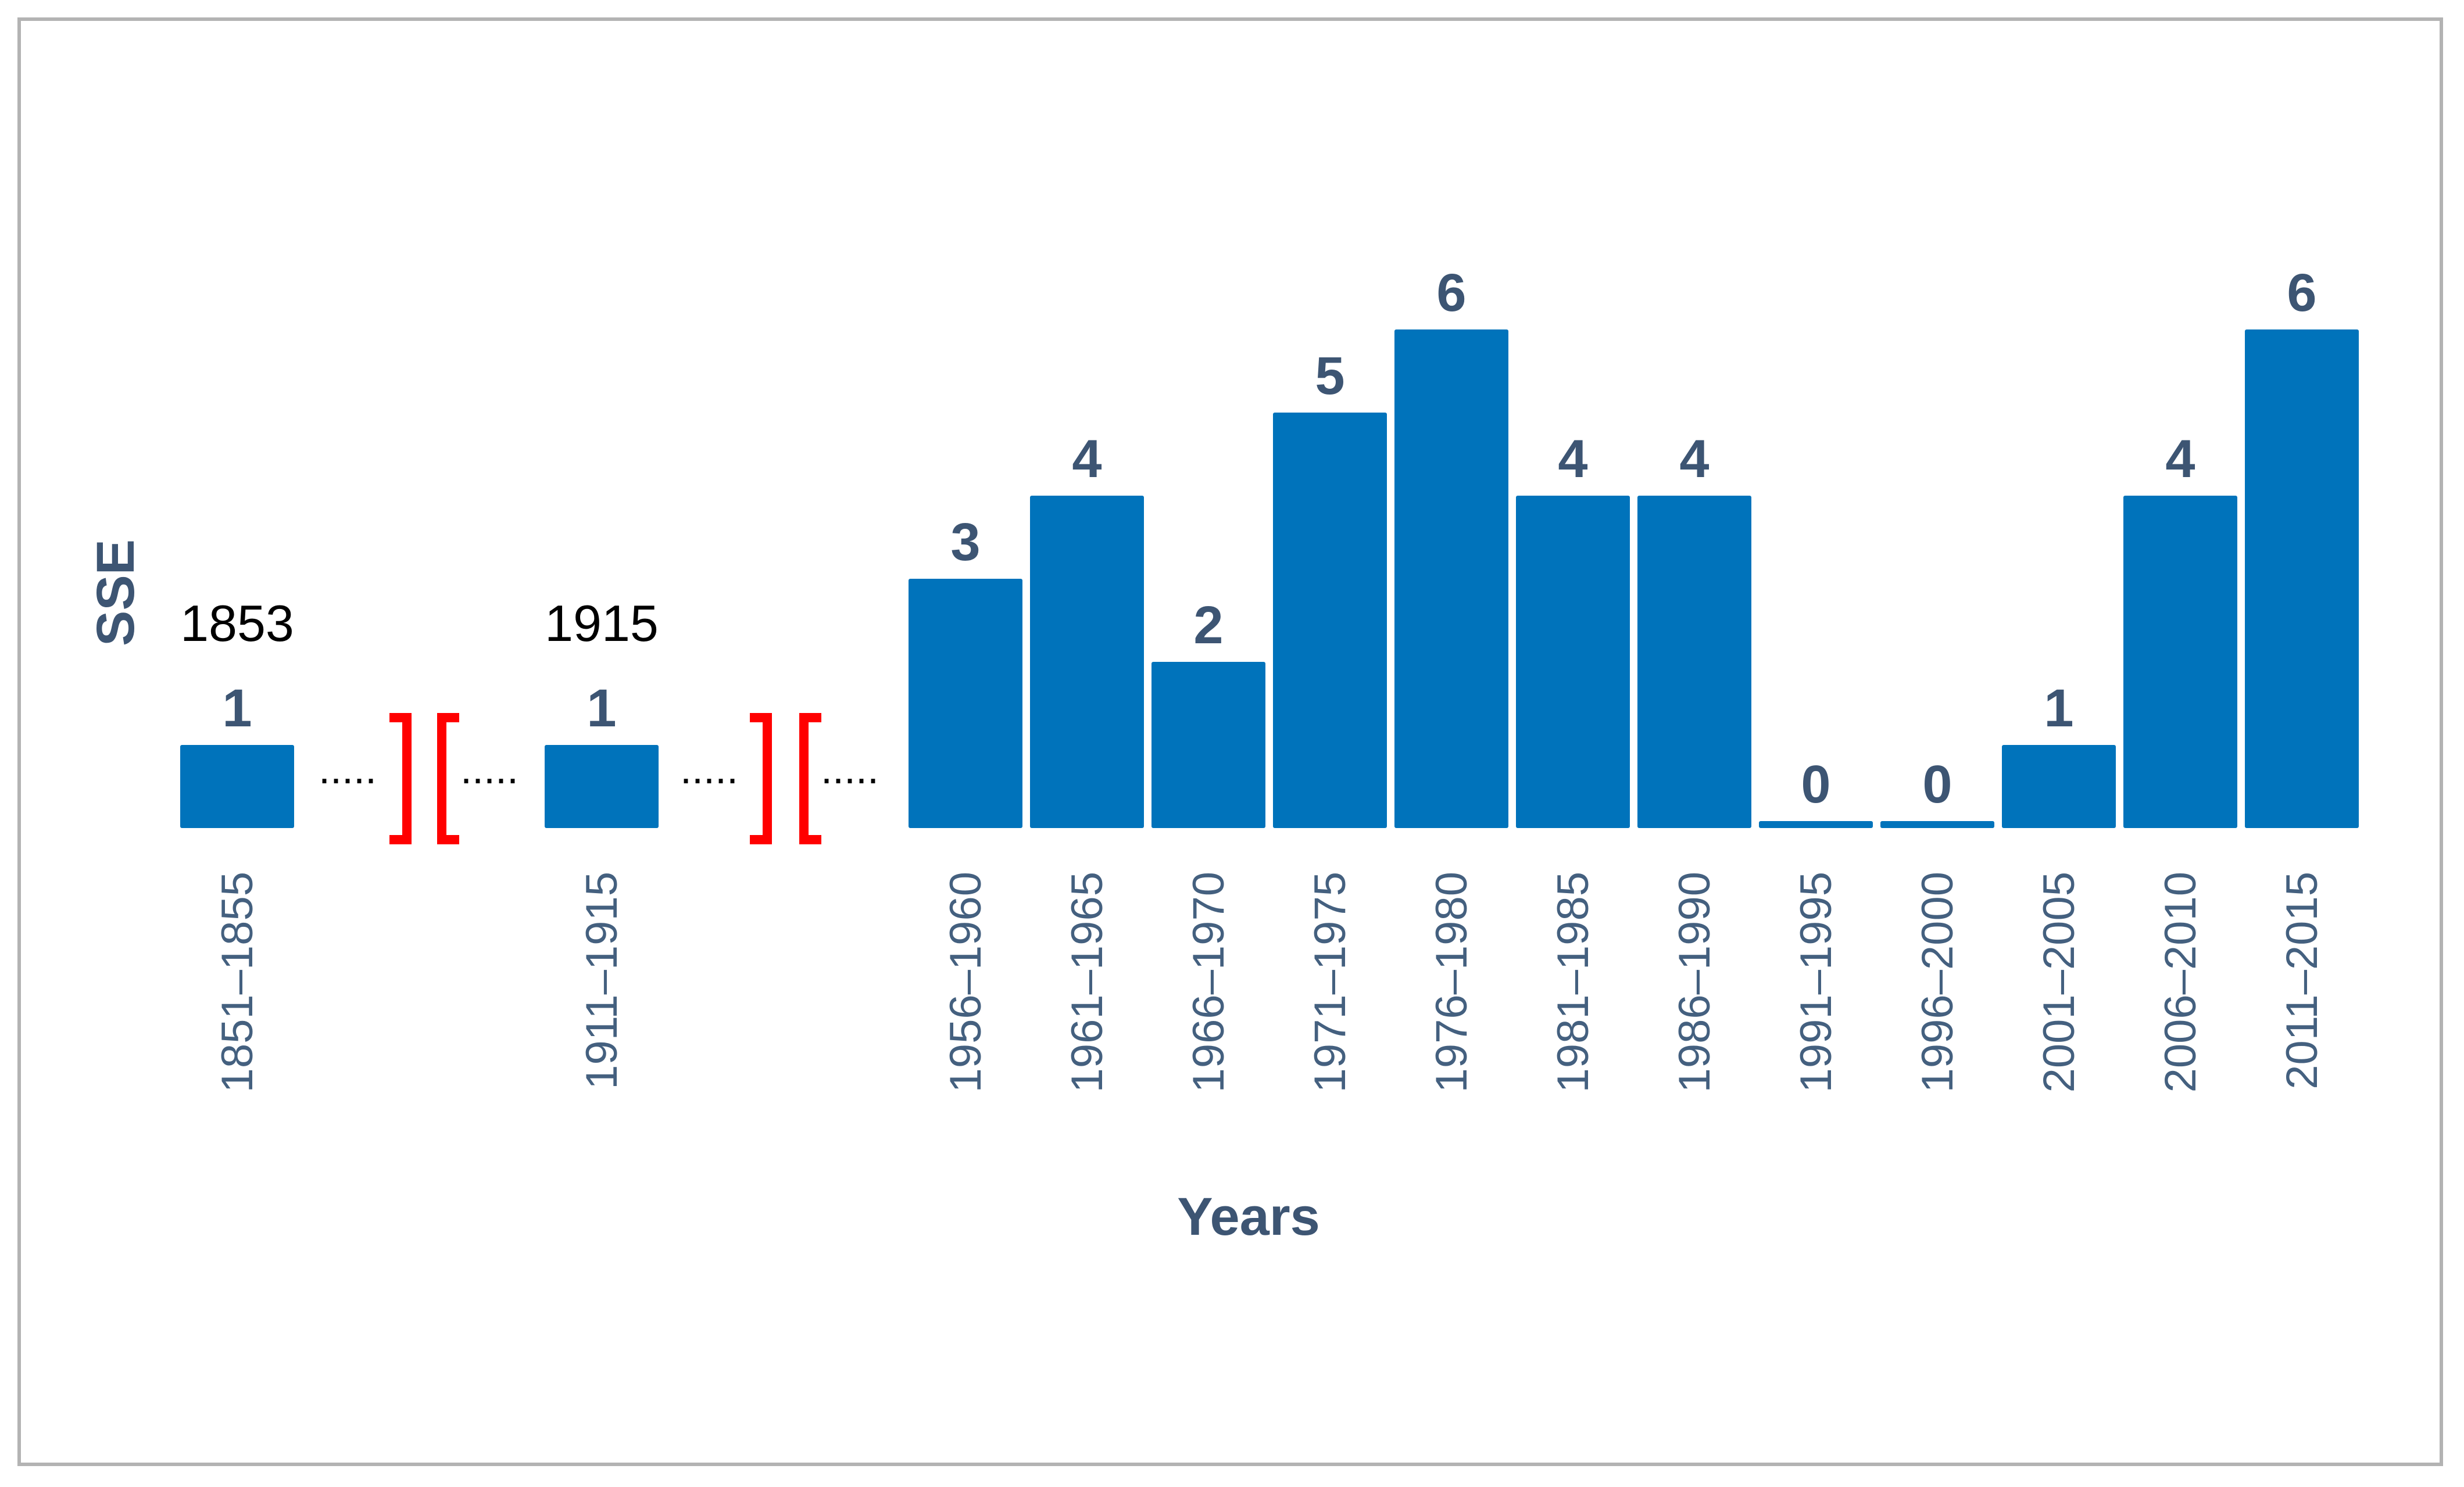 The height and width of the screenshot is (1487, 2464). I want to click on x-axis-title: Years, so click(1248, 1217).